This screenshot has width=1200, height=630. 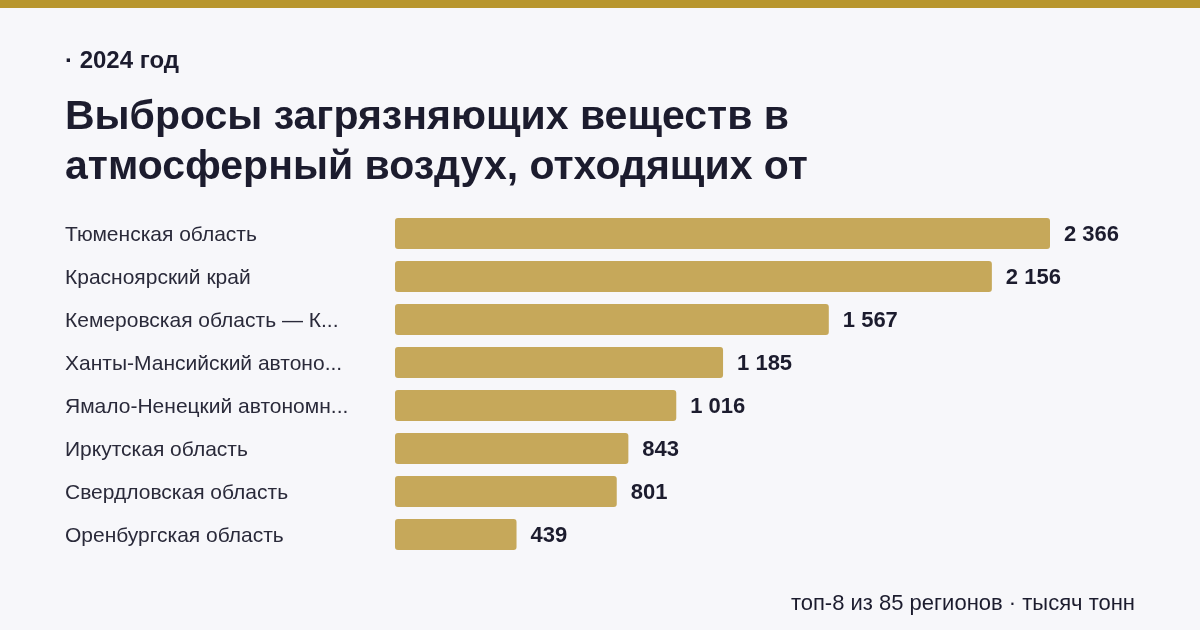 I want to click on y-tick-label: Красноярский край, so click(x=158, y=276).